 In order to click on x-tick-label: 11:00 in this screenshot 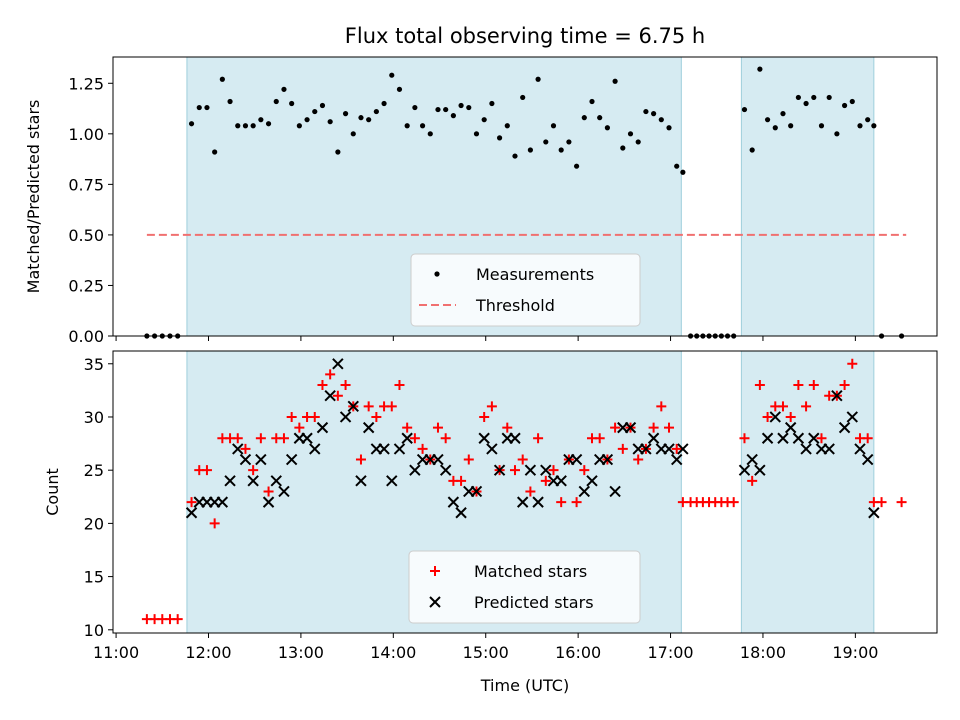, I will do `click(116, 652)`.